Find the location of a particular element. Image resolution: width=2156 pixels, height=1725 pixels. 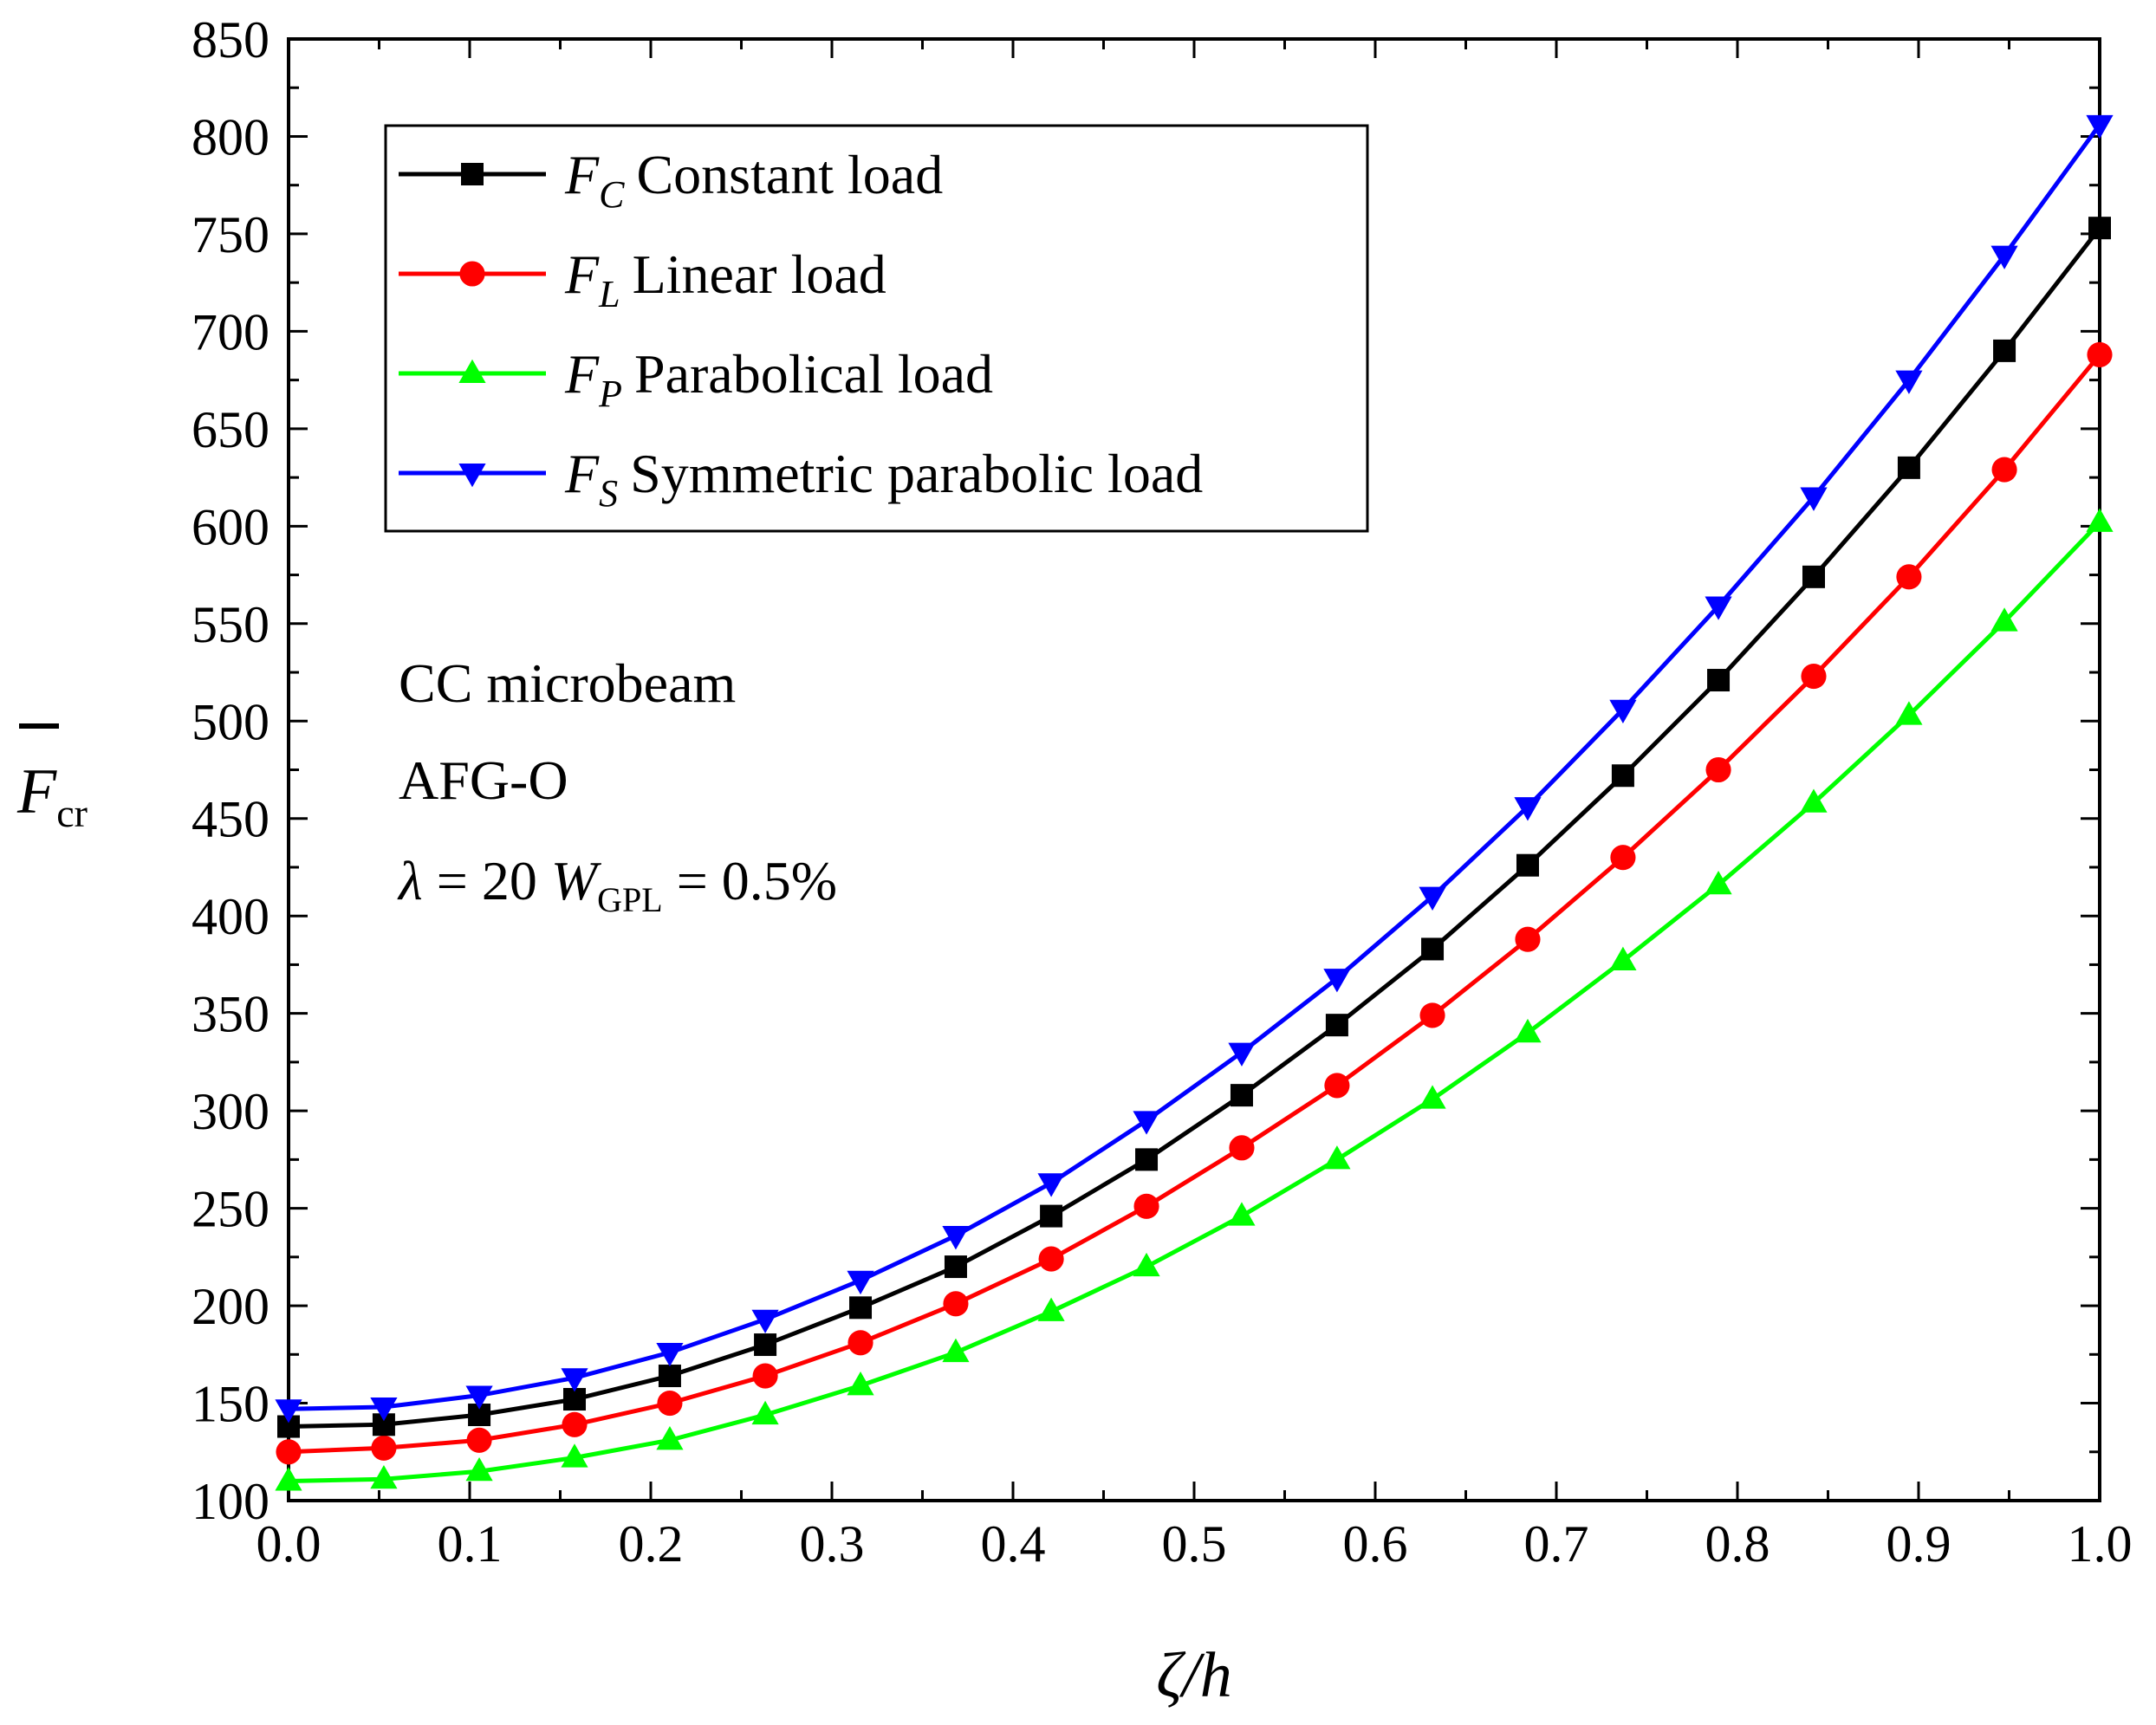

y-axis-symbol: F is located at coordinates (36, 791).